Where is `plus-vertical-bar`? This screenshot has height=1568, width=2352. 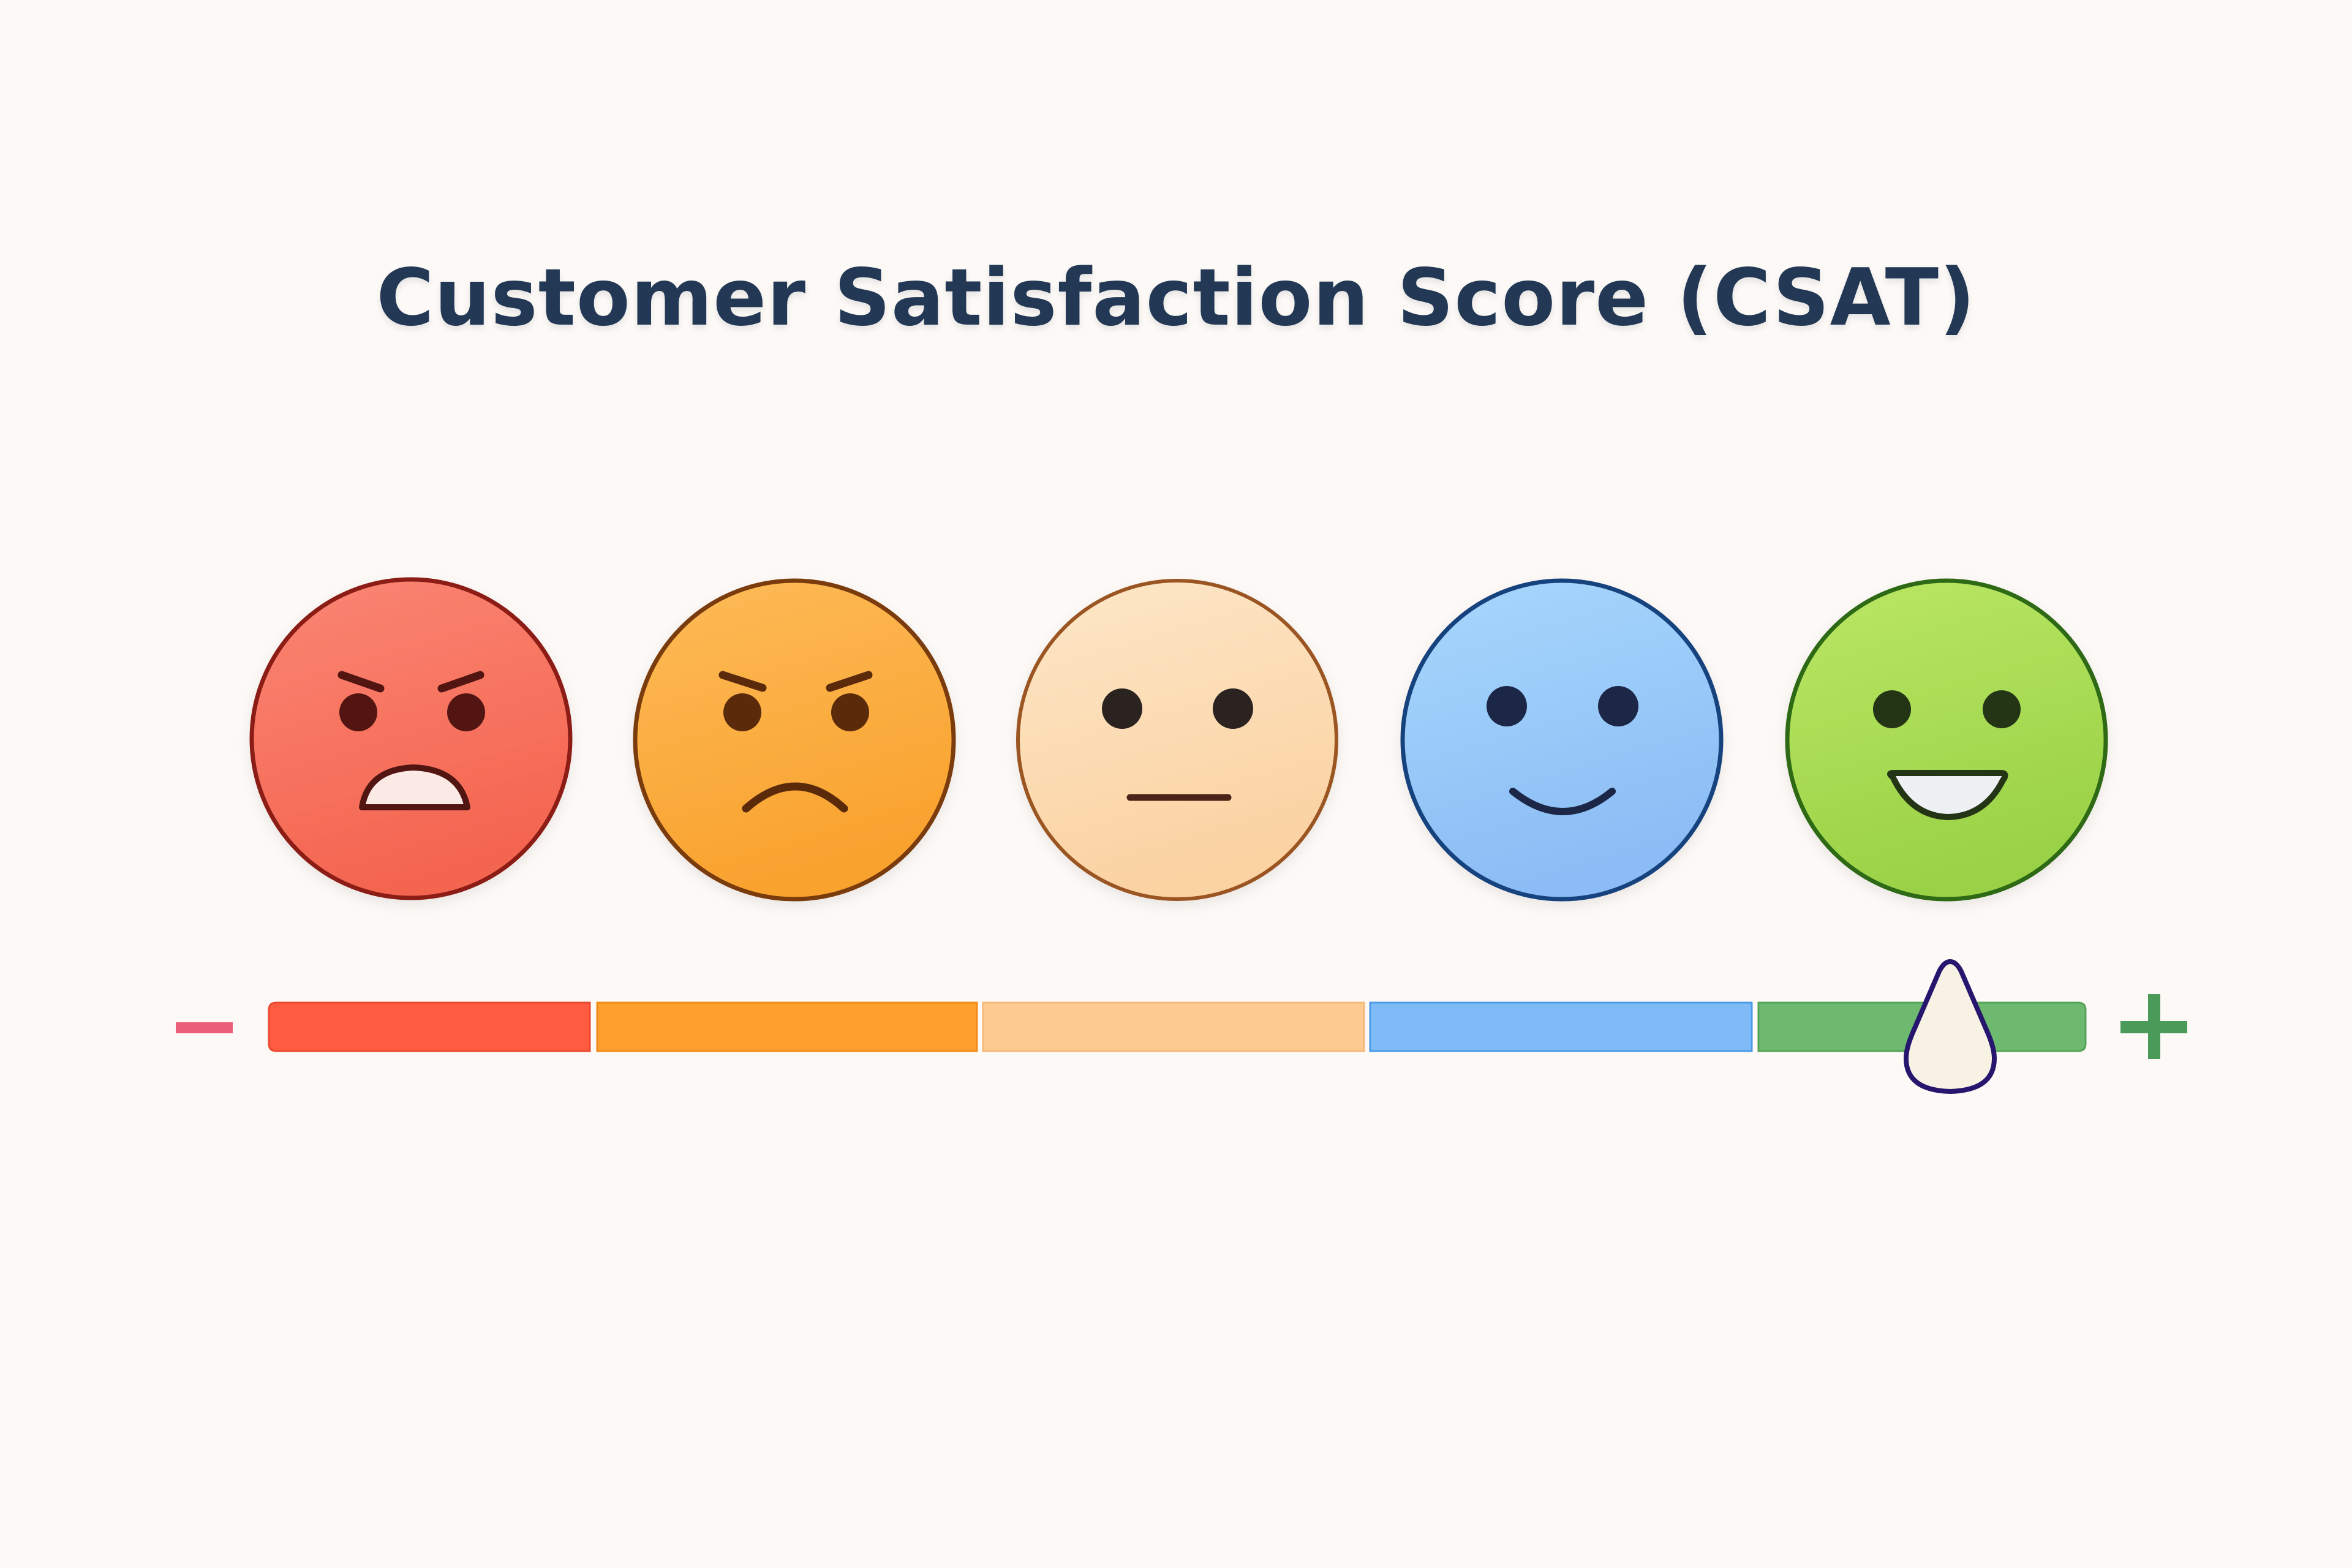 plus-vertical-bar is located at coordinates (2154, 1026).